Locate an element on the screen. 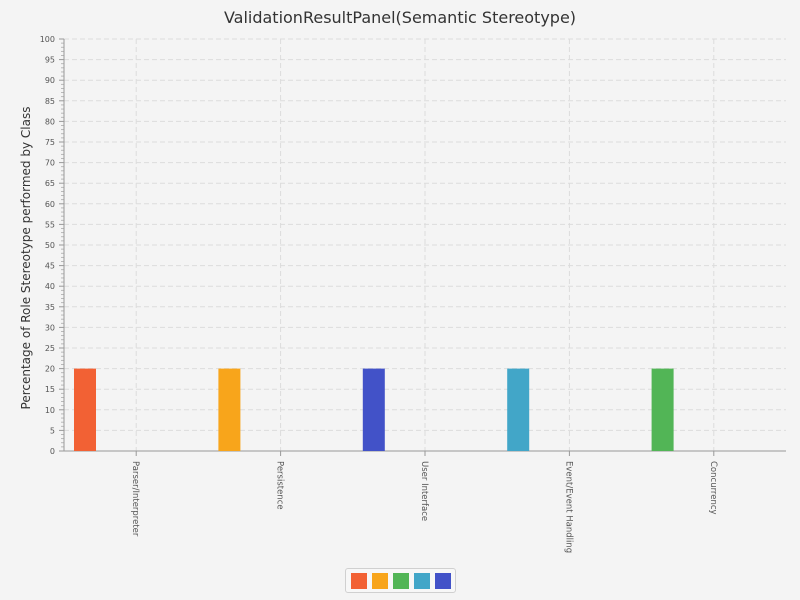 The image size is (800, 600). y-tick-label: 90 is located at coordinates (50, 80).